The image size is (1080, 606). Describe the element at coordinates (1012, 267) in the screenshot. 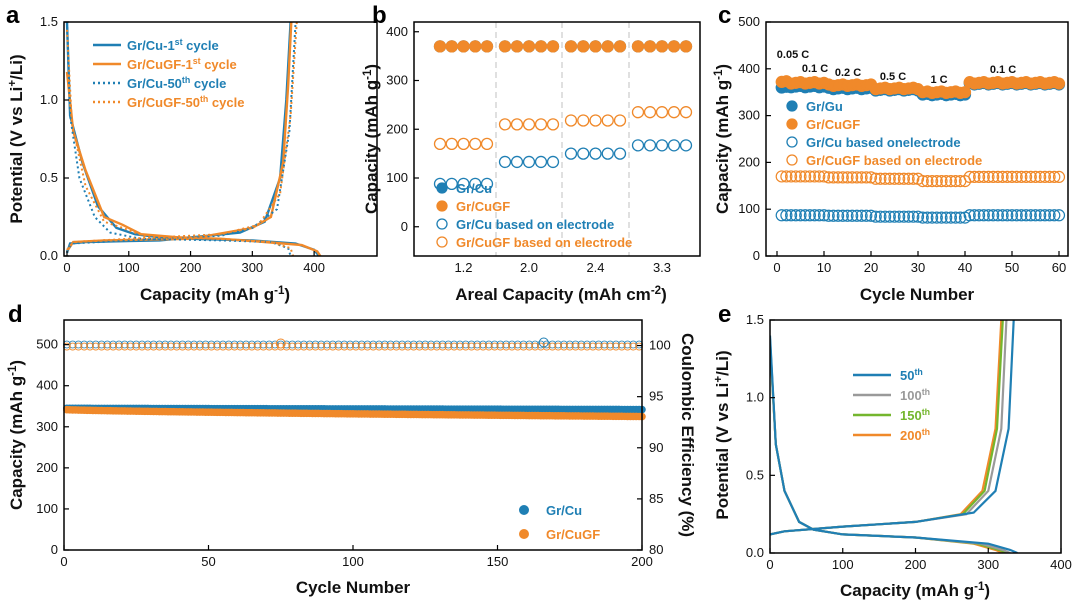

I see `panel-c-xtick-label: 50` at that location.